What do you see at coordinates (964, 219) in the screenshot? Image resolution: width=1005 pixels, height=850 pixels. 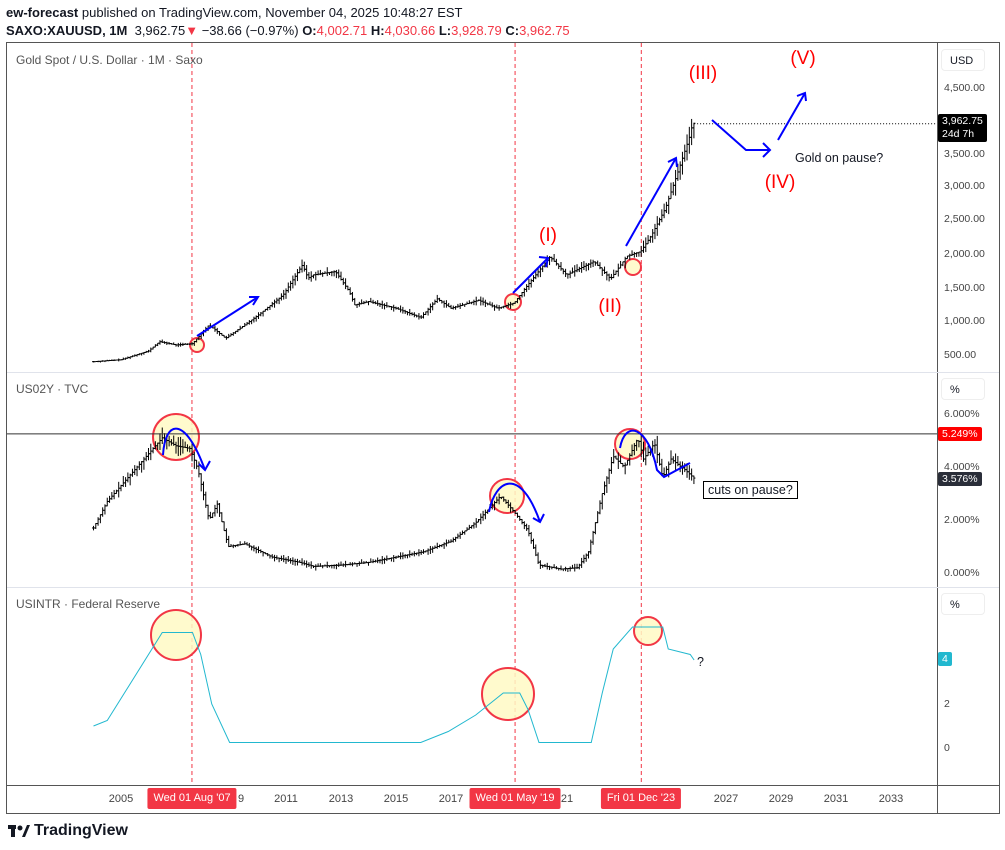 I see `price-tick: 2,500.00` at bounding box center [964, 219].